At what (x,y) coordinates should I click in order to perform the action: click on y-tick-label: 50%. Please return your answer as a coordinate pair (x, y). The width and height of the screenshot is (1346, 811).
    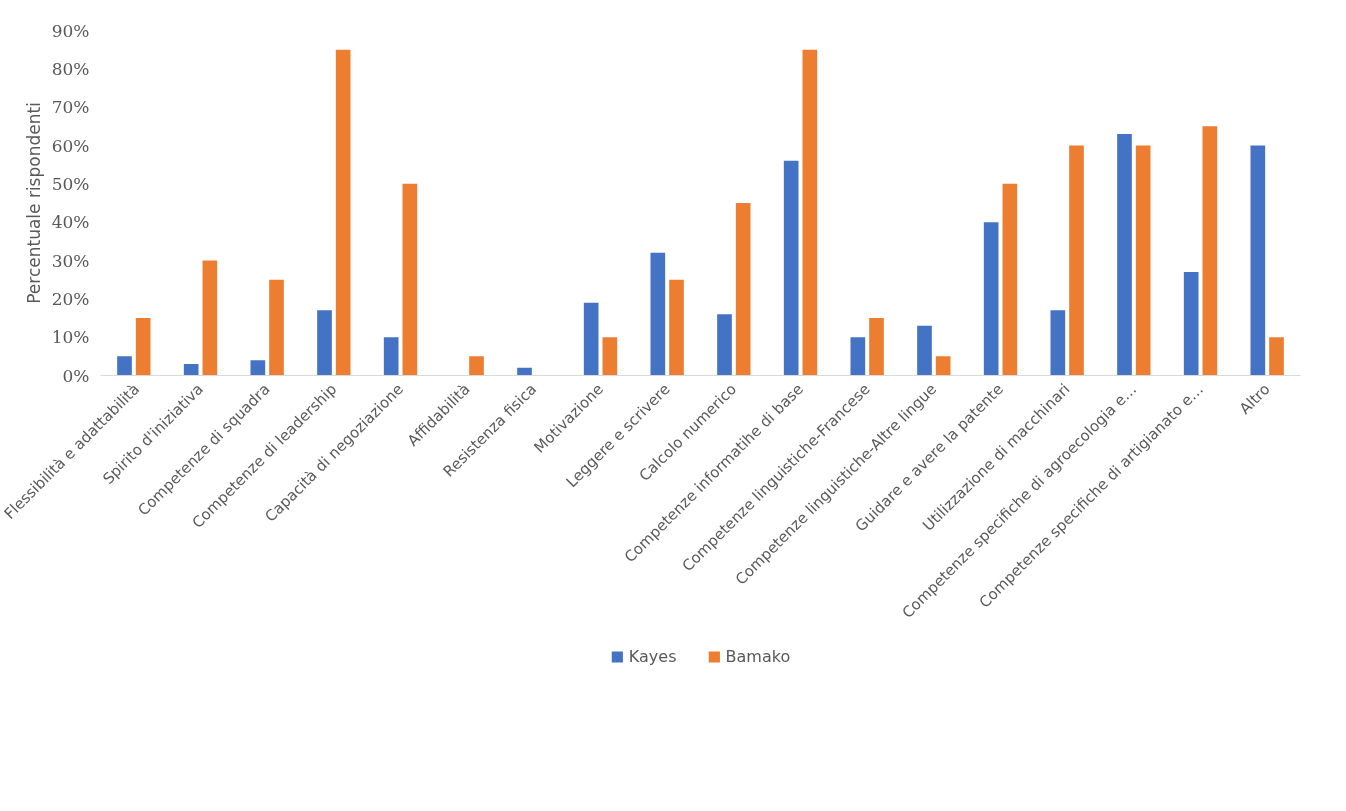
    Looking at the image, I should click on (70, 183).